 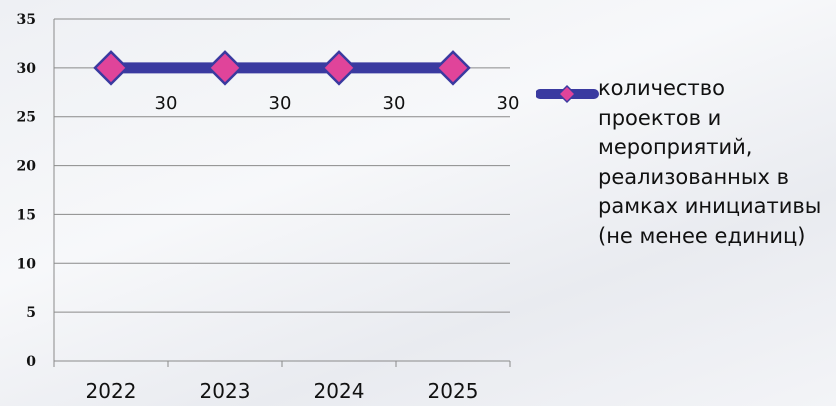 What do you see at coordinates (567, 94) in the screenshot?
I see `legend-marker-icon` at bounding box center [567, 94].